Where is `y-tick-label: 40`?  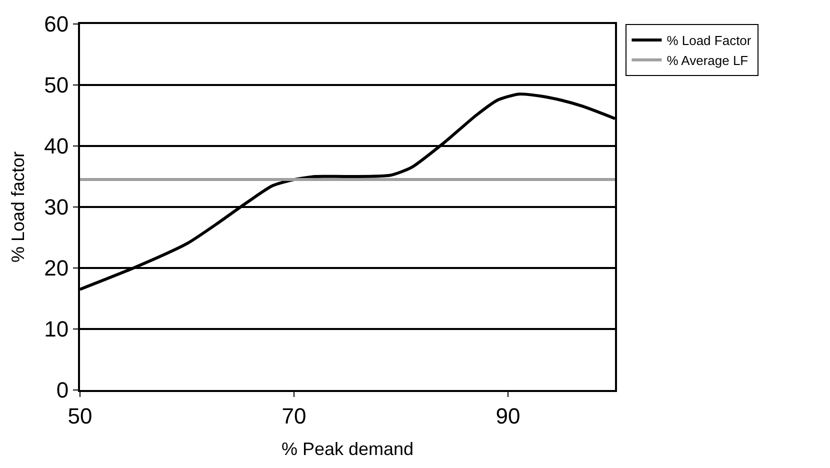
y-tick-label: 40 is located at coordinates (56, 146).